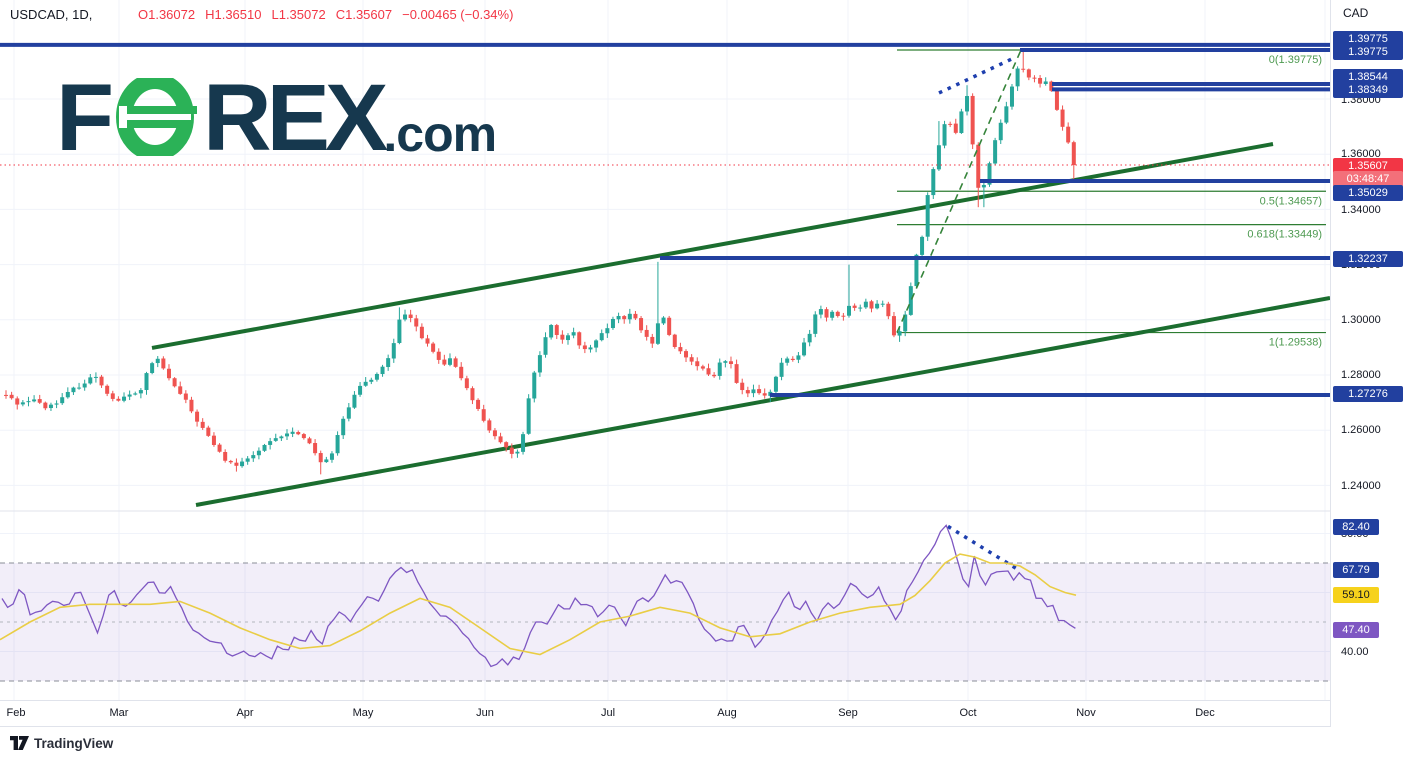 This screenshot has height=761, width=1406. Describe the element at coordinates (85, 117) in the screenshot. I see `forex-letter-f: F` at that location.